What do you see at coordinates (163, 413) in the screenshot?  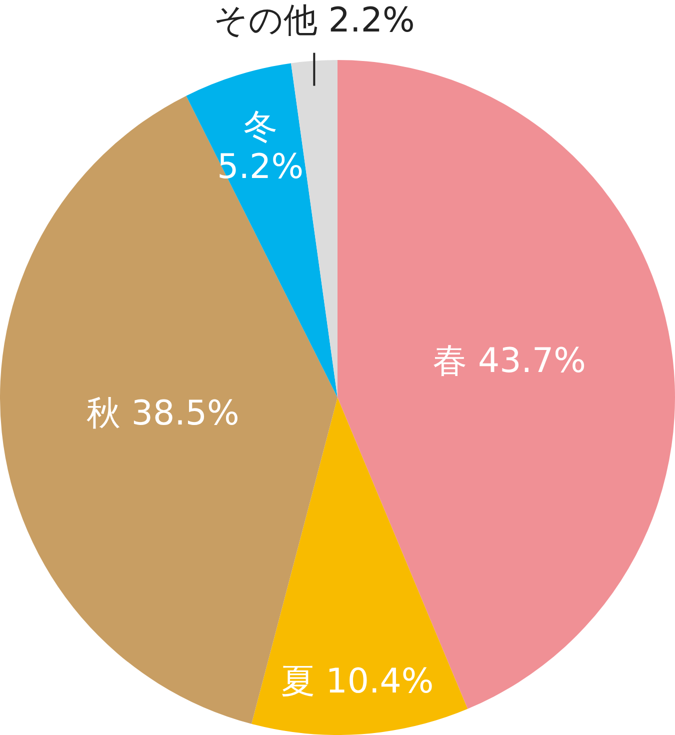 I see `slice-label: 秋 38.5%` at bounding box center [163, 413].